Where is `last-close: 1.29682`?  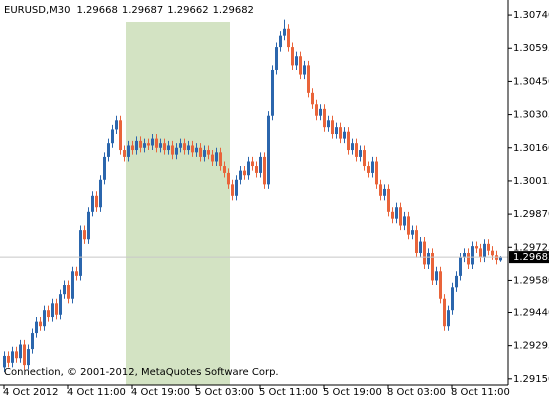 last-close: 1.29682 is located at coordinates (233, 10).